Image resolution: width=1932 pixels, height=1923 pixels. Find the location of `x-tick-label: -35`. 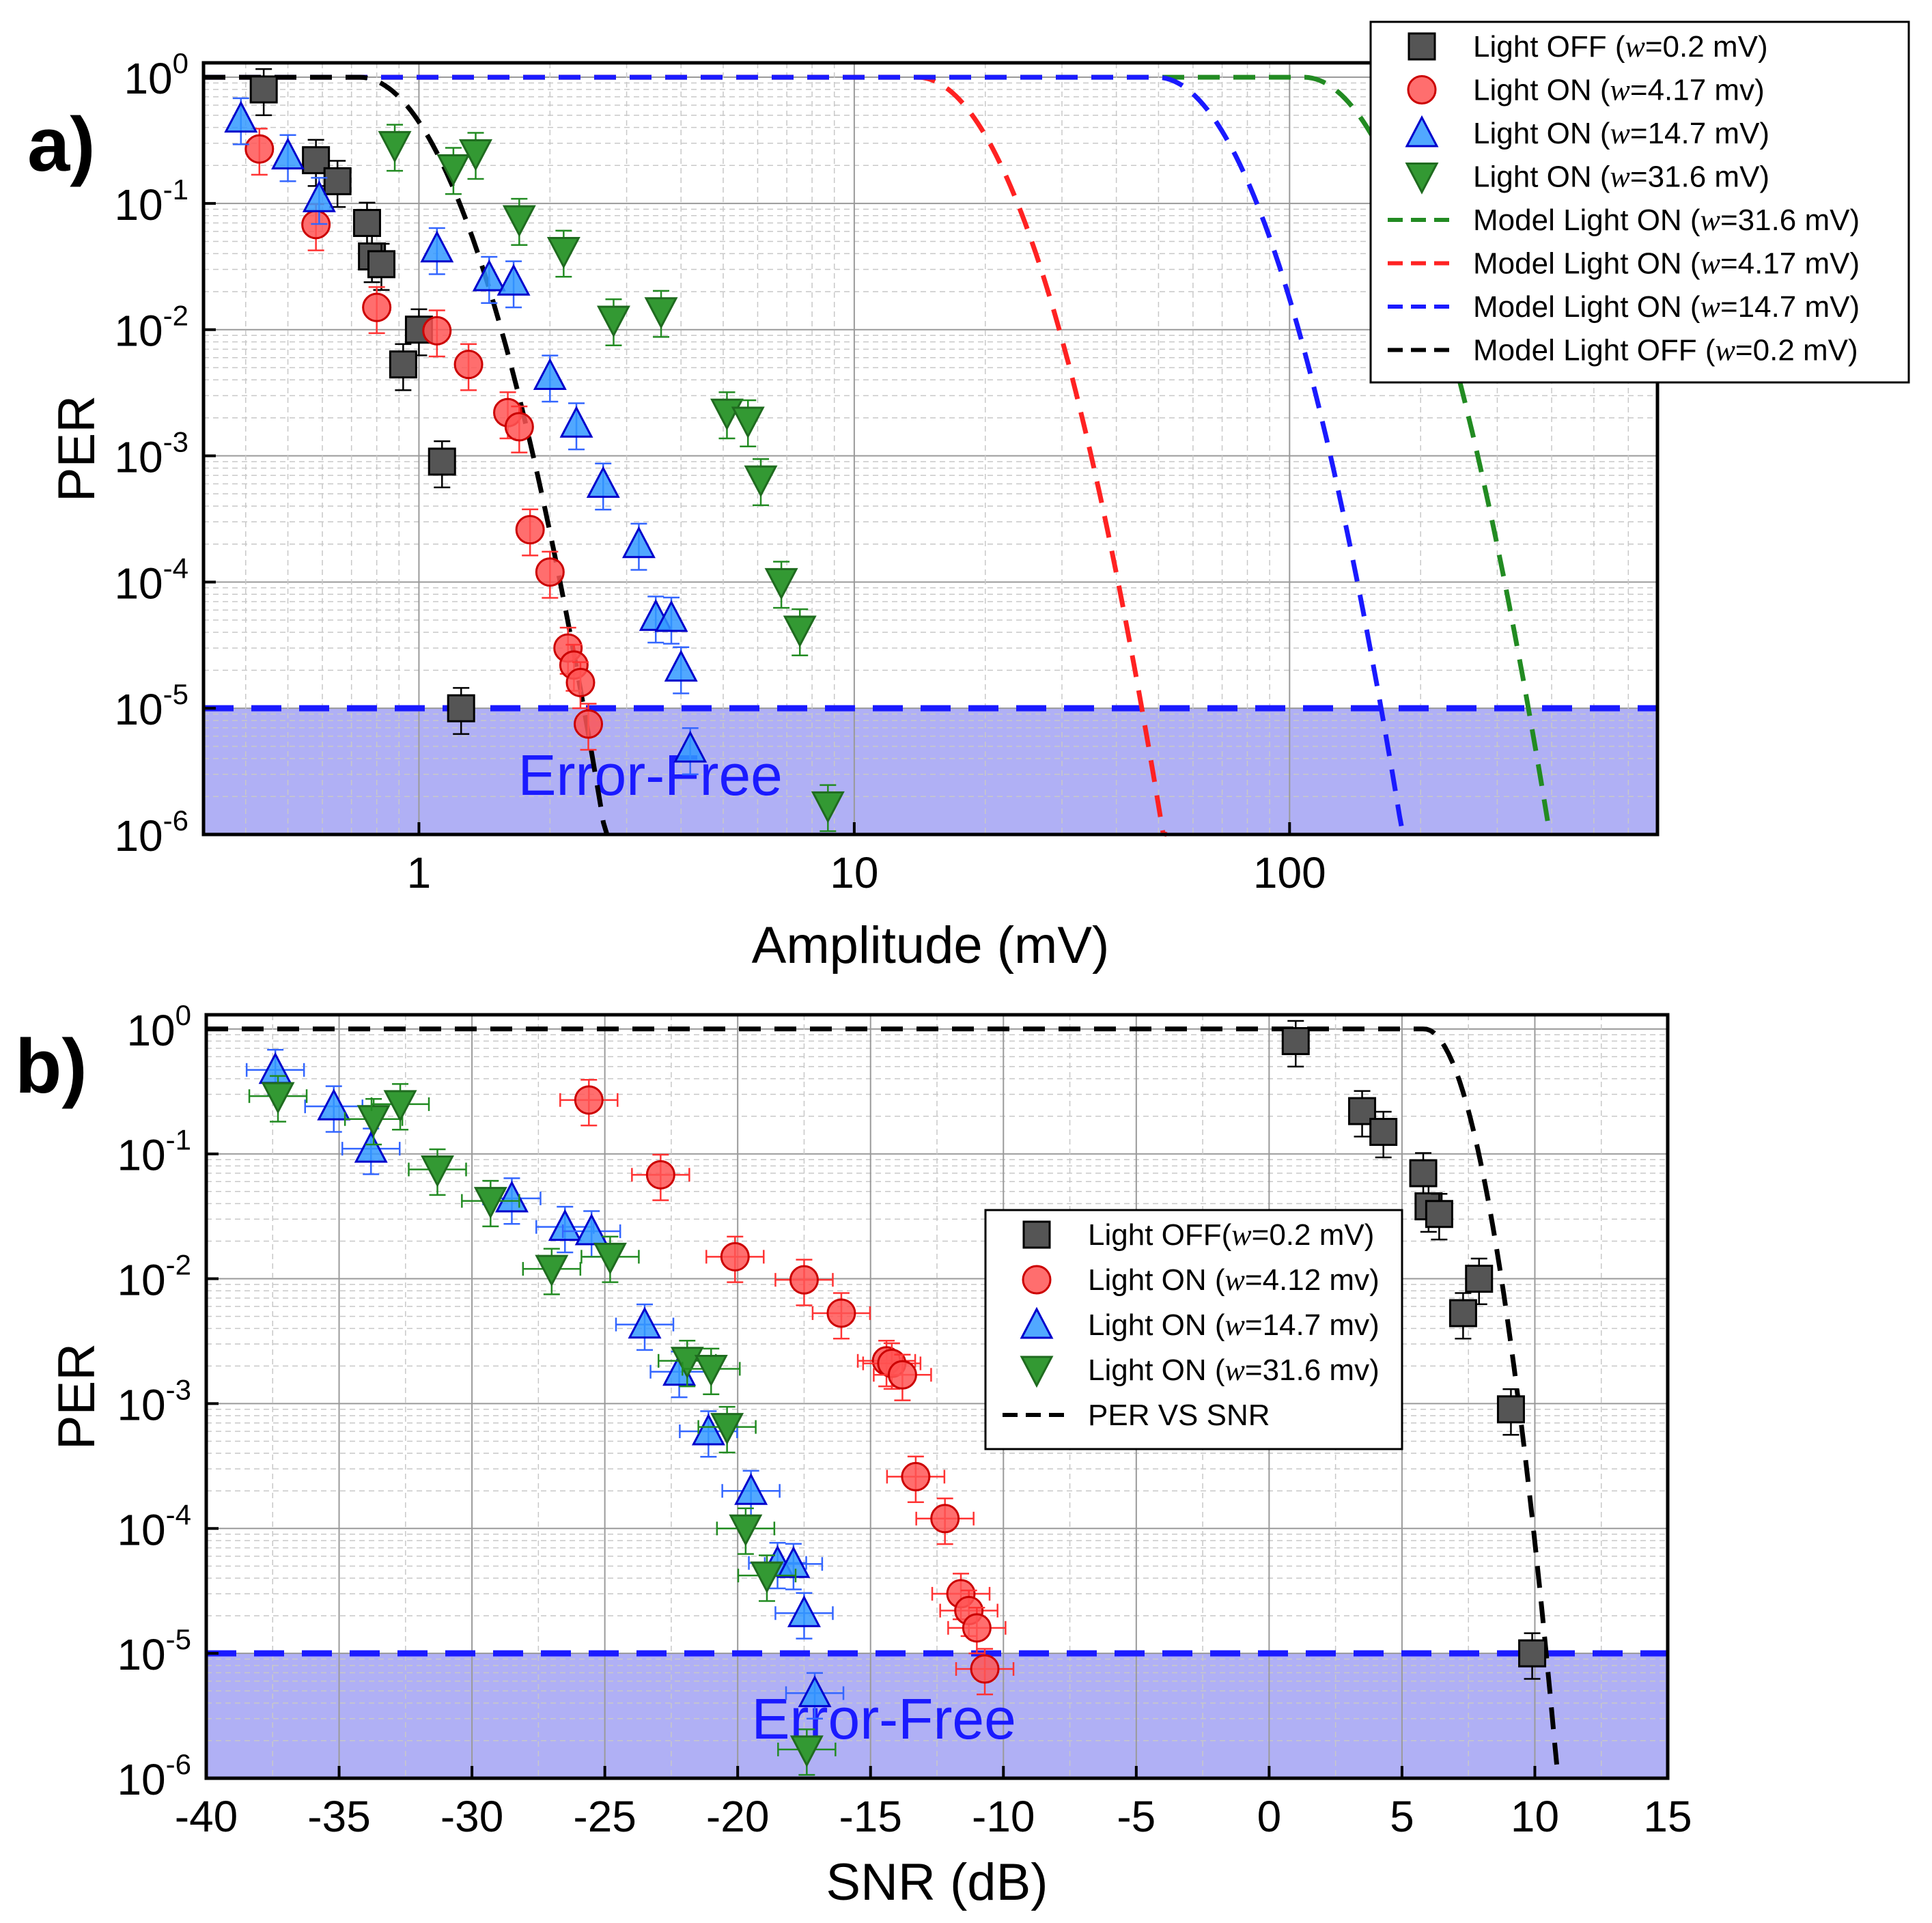

x-tick-label: -35 is located at coordinates (339, 1816).